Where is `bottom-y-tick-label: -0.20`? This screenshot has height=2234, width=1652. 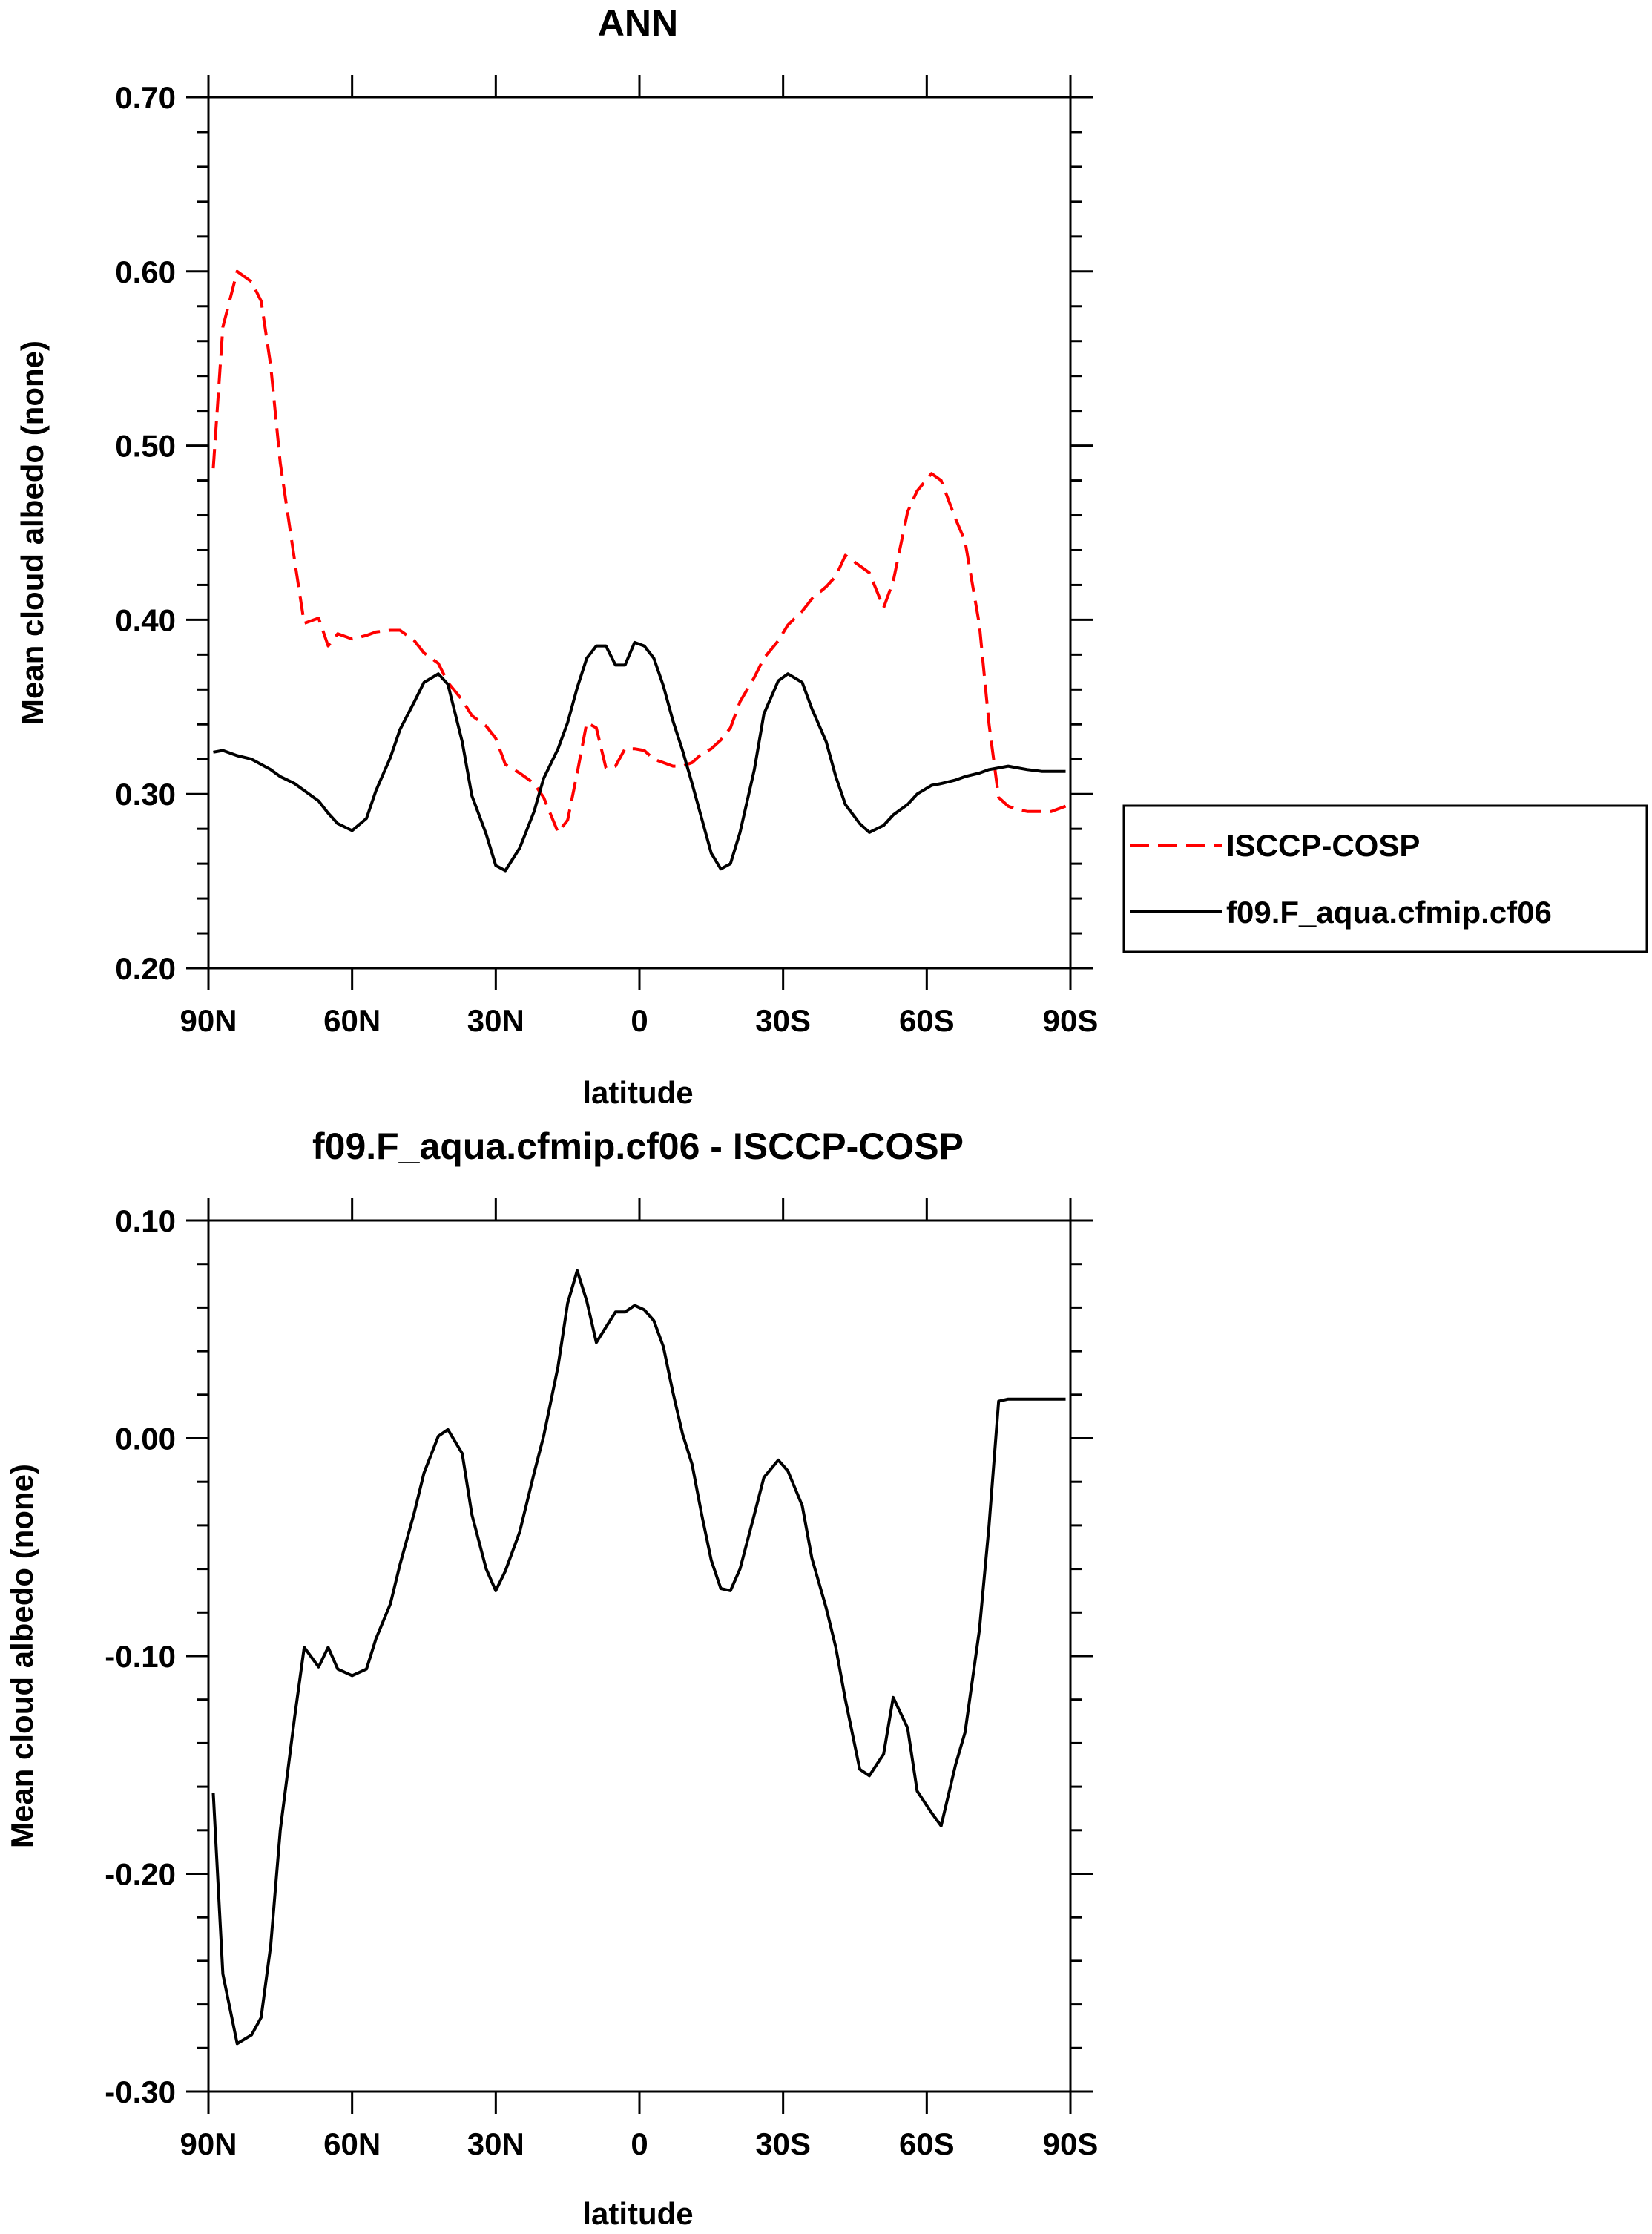
bottom-y-tick-label: -0.20 is located at coordinates (140, 1874).